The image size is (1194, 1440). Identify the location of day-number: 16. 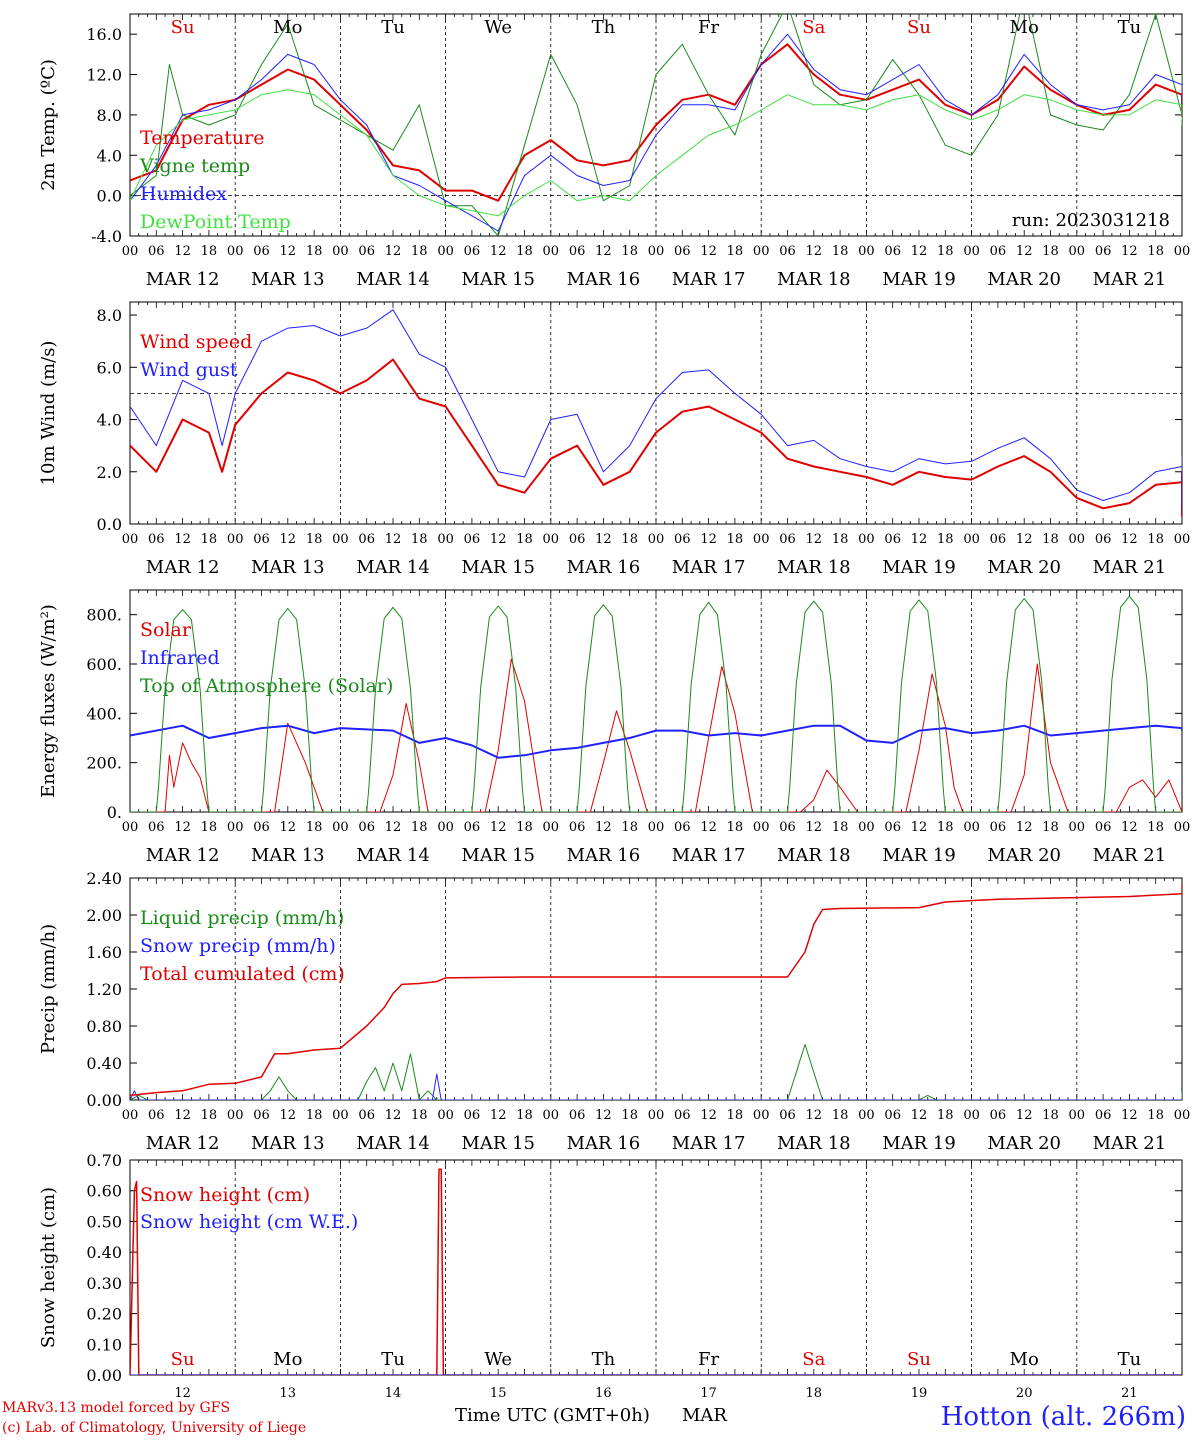
(603, 1393).